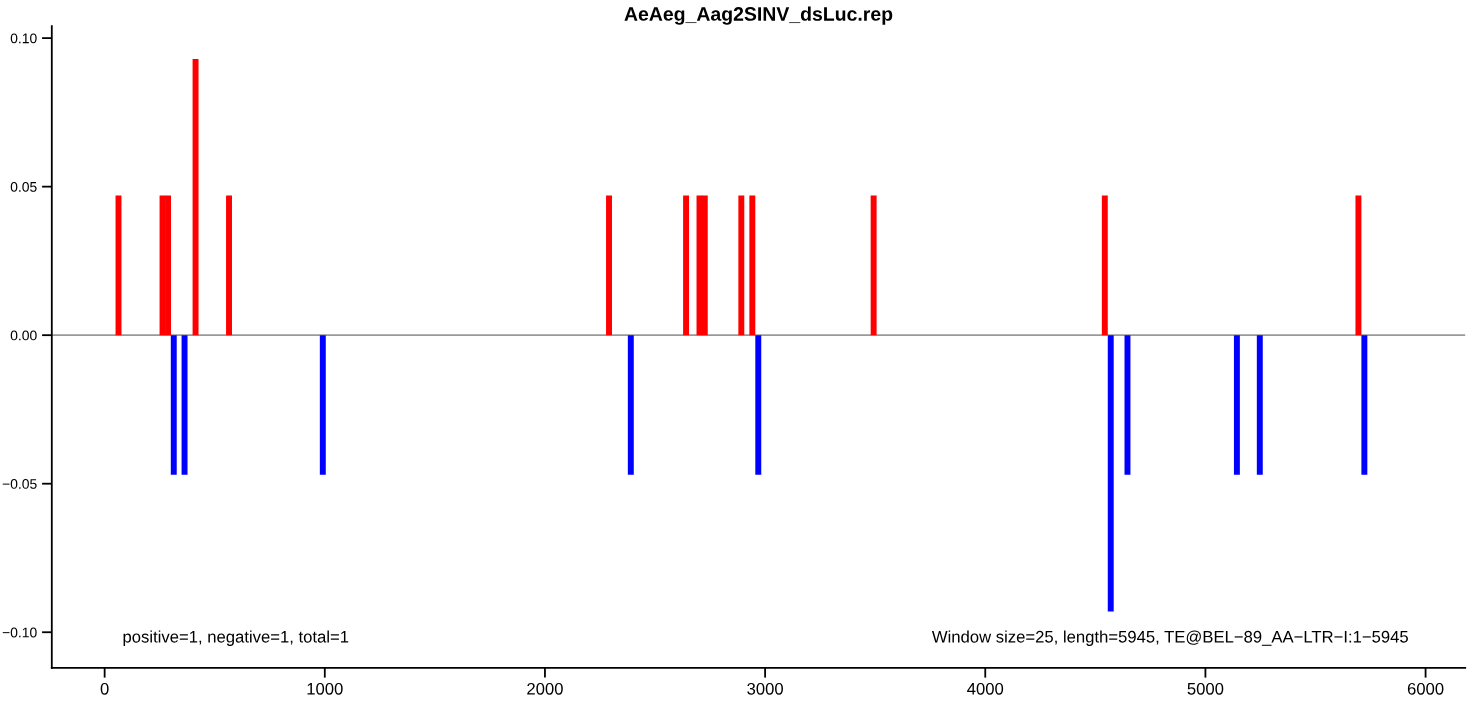 The width and height of the screenshot is (1480, 709). I want to click on y-tick-label: −0.05, so click(19, 484).